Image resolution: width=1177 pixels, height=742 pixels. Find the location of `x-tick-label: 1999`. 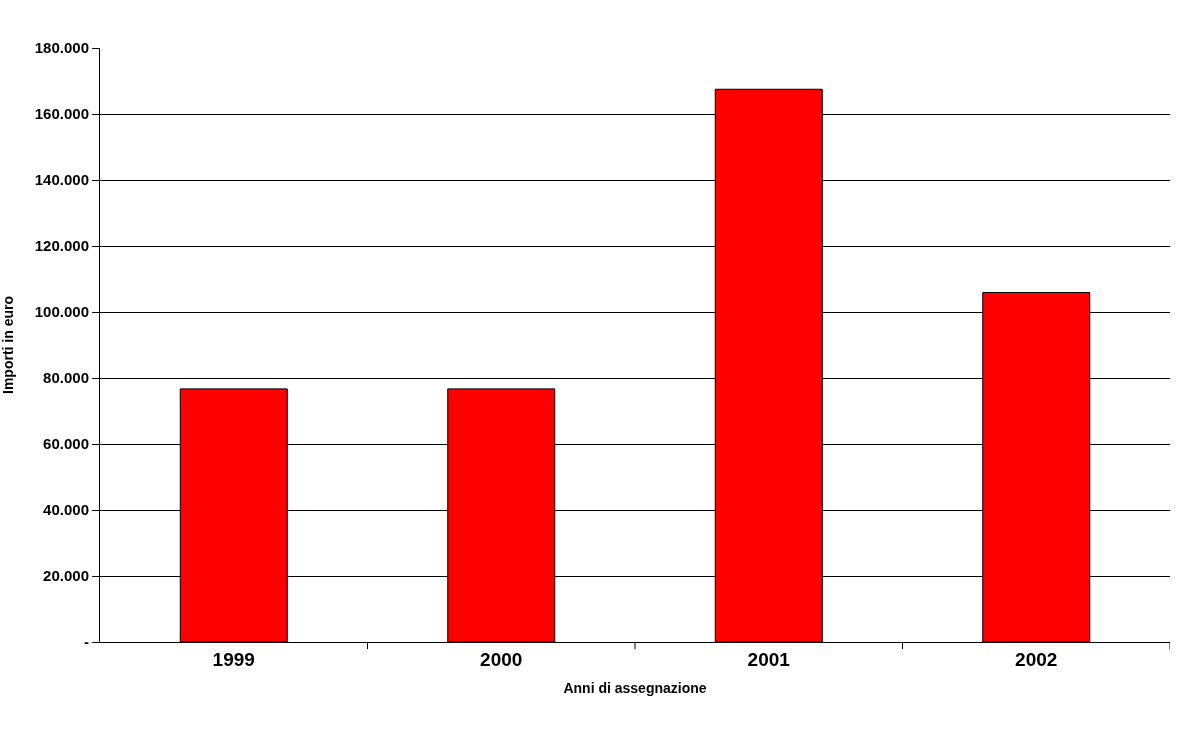

x-tick-label: 1999 is located at coordinates (233, 659).